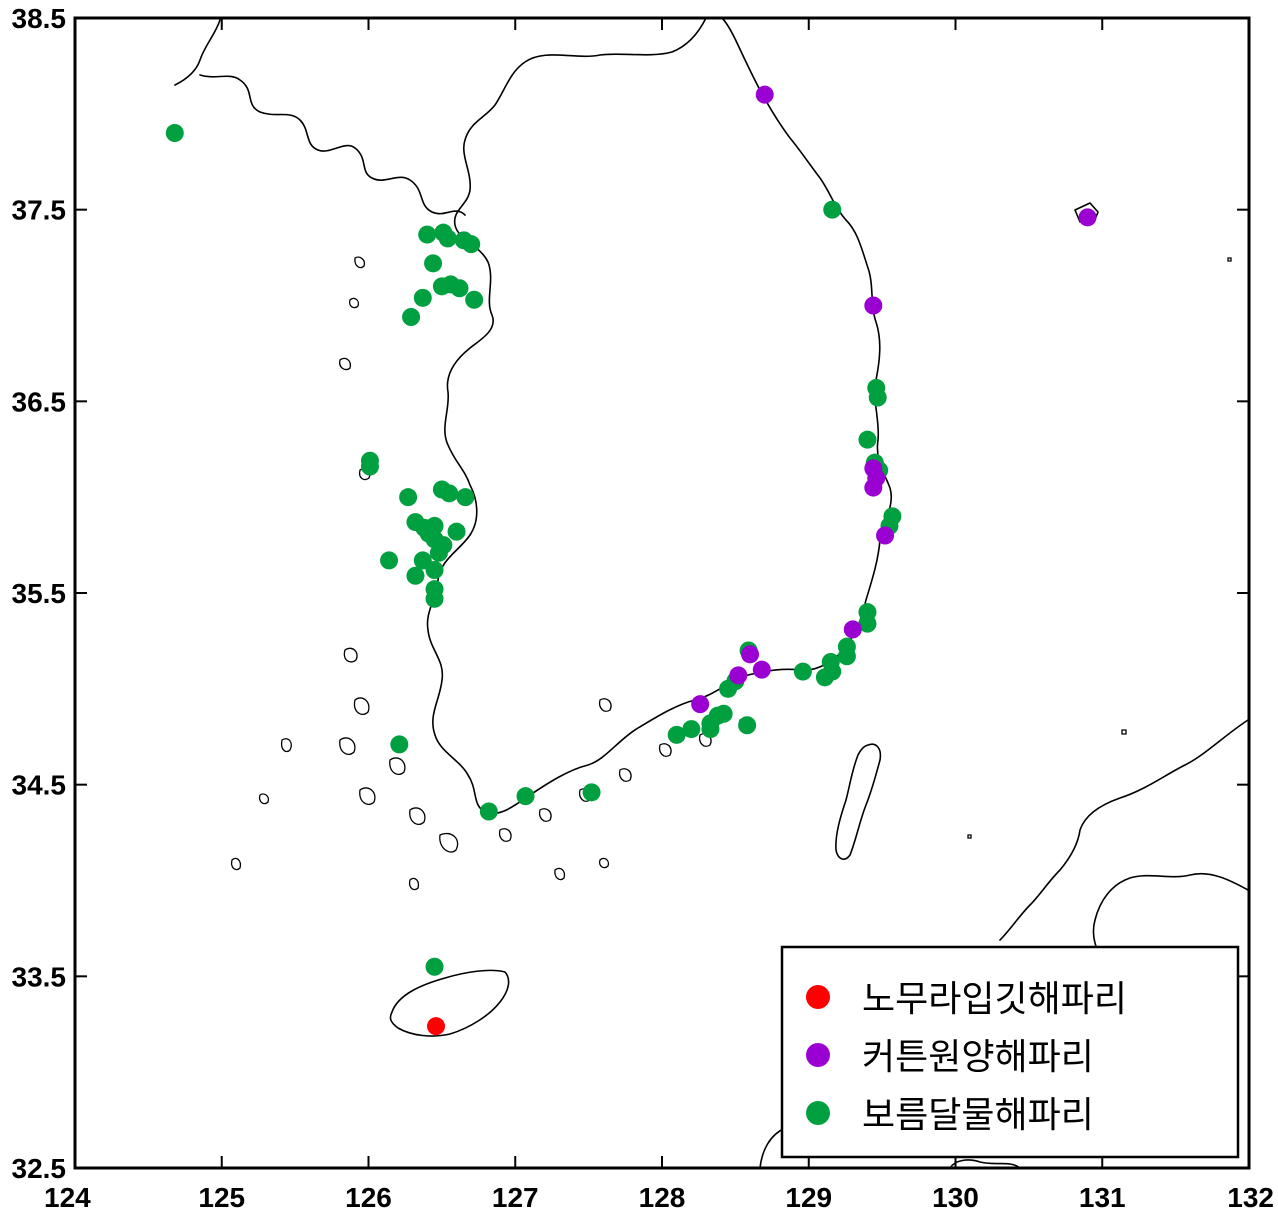  I want to click on offshore-mark, so click(969, 836).